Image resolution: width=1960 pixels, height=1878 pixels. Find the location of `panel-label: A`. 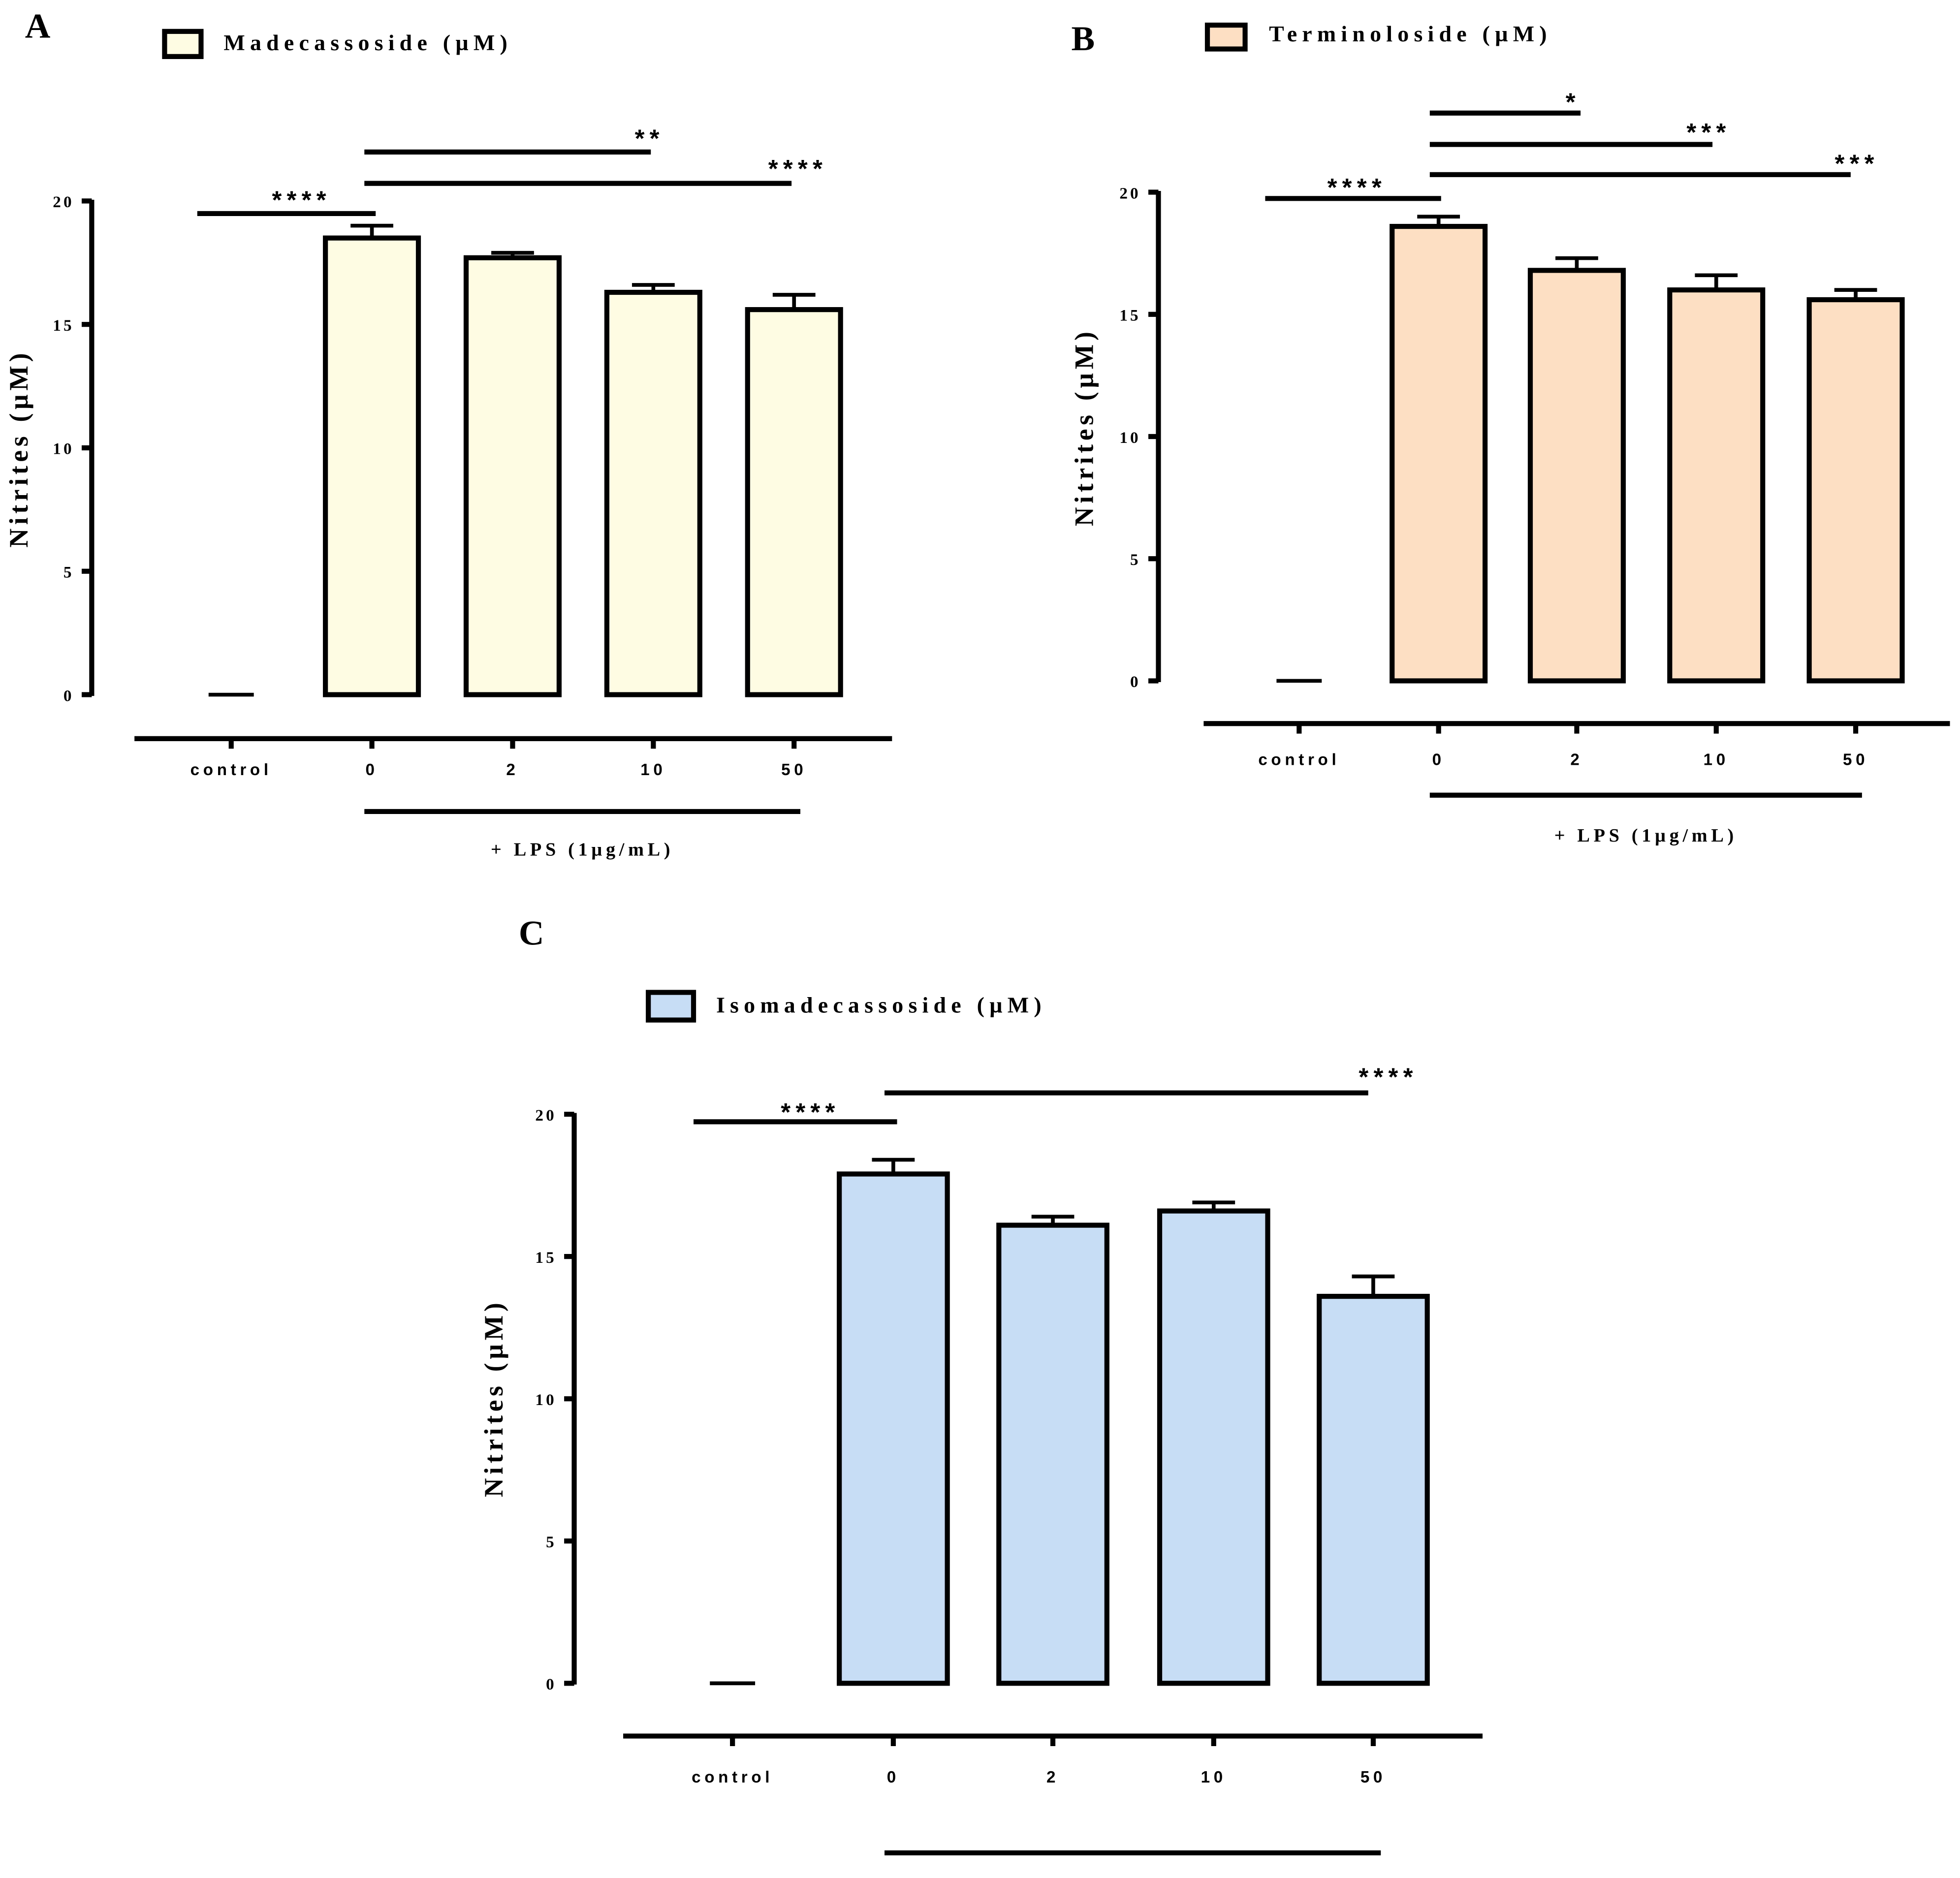

panel-label: A is located at coordinates (38, 26).